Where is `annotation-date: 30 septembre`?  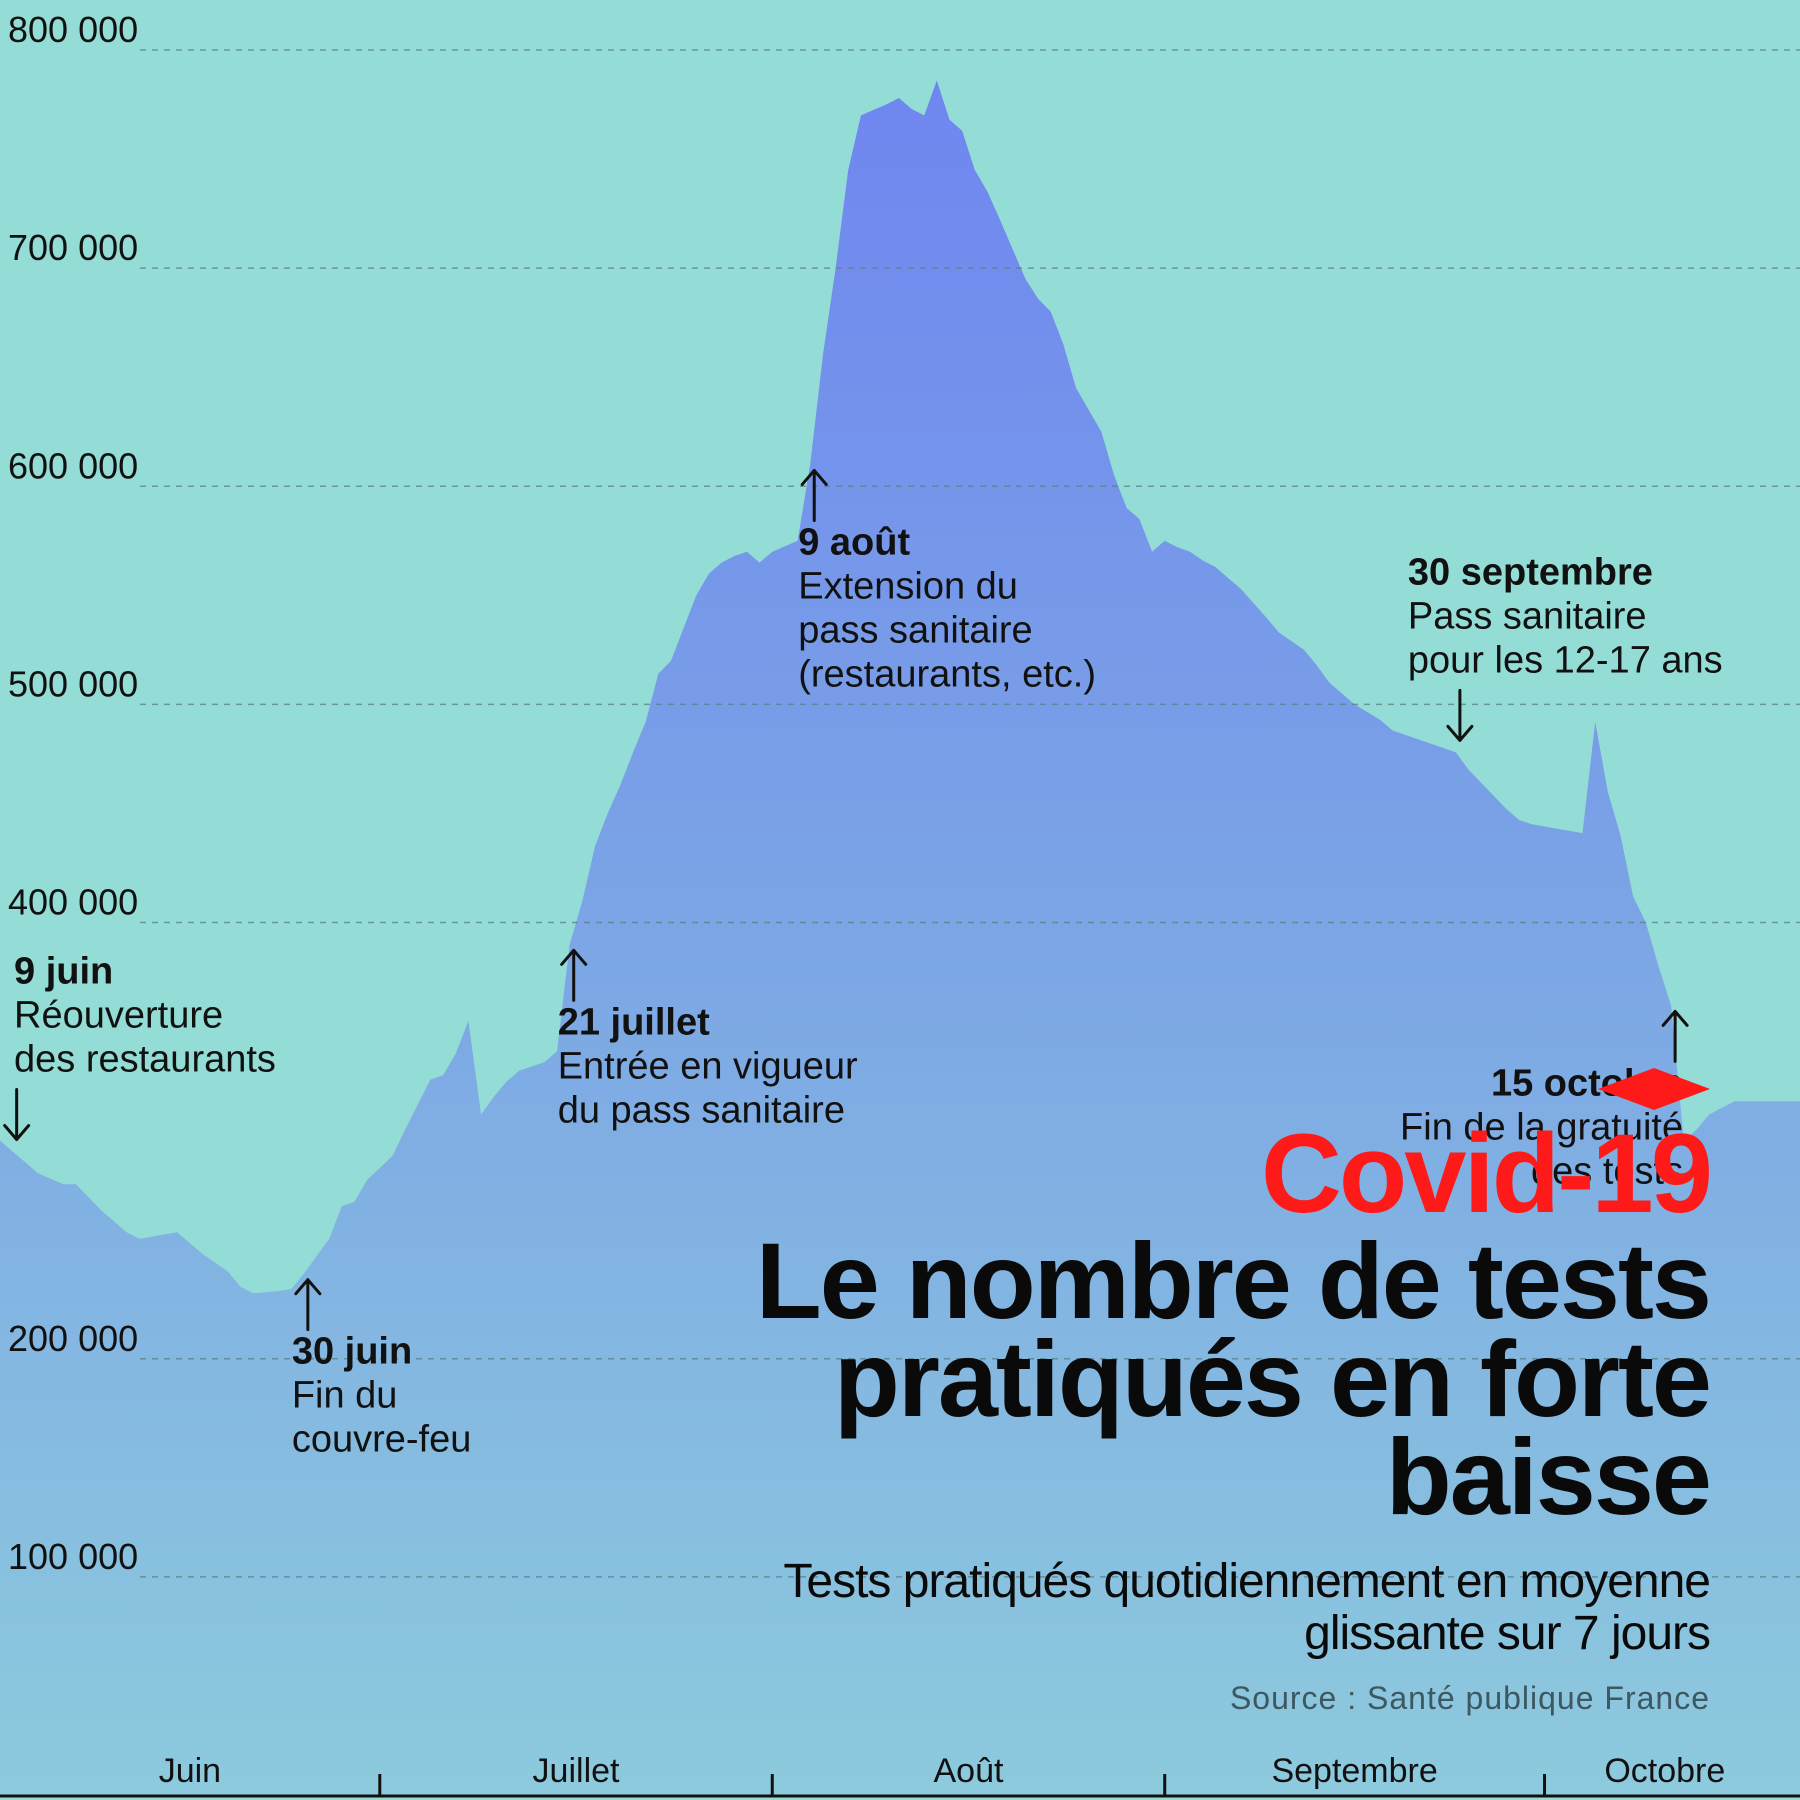
annotation-date: 30 septembre is located at coordinates (1530, 572).